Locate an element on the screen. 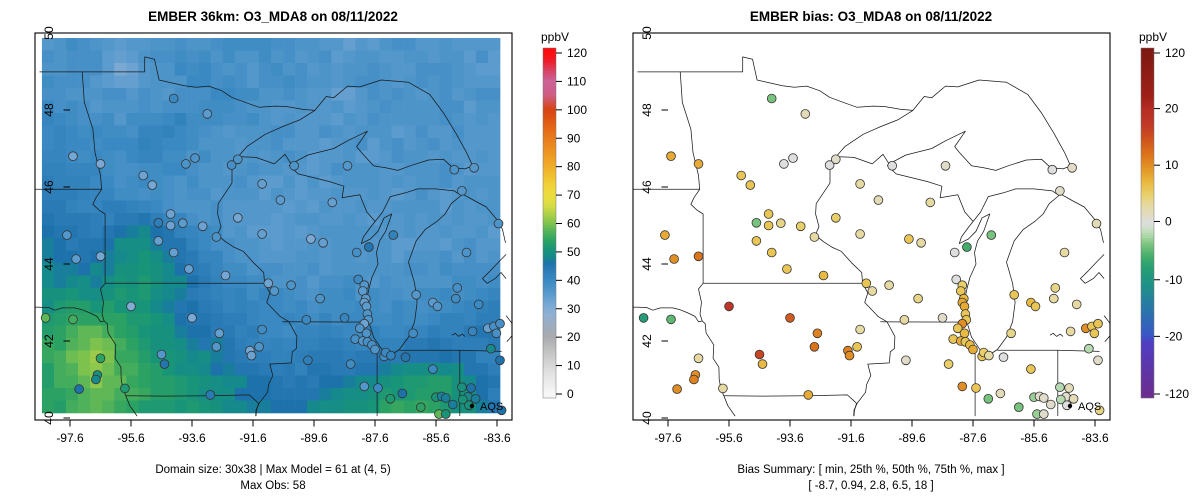  aqs-dot-icon is located at coordinates (472, 406).